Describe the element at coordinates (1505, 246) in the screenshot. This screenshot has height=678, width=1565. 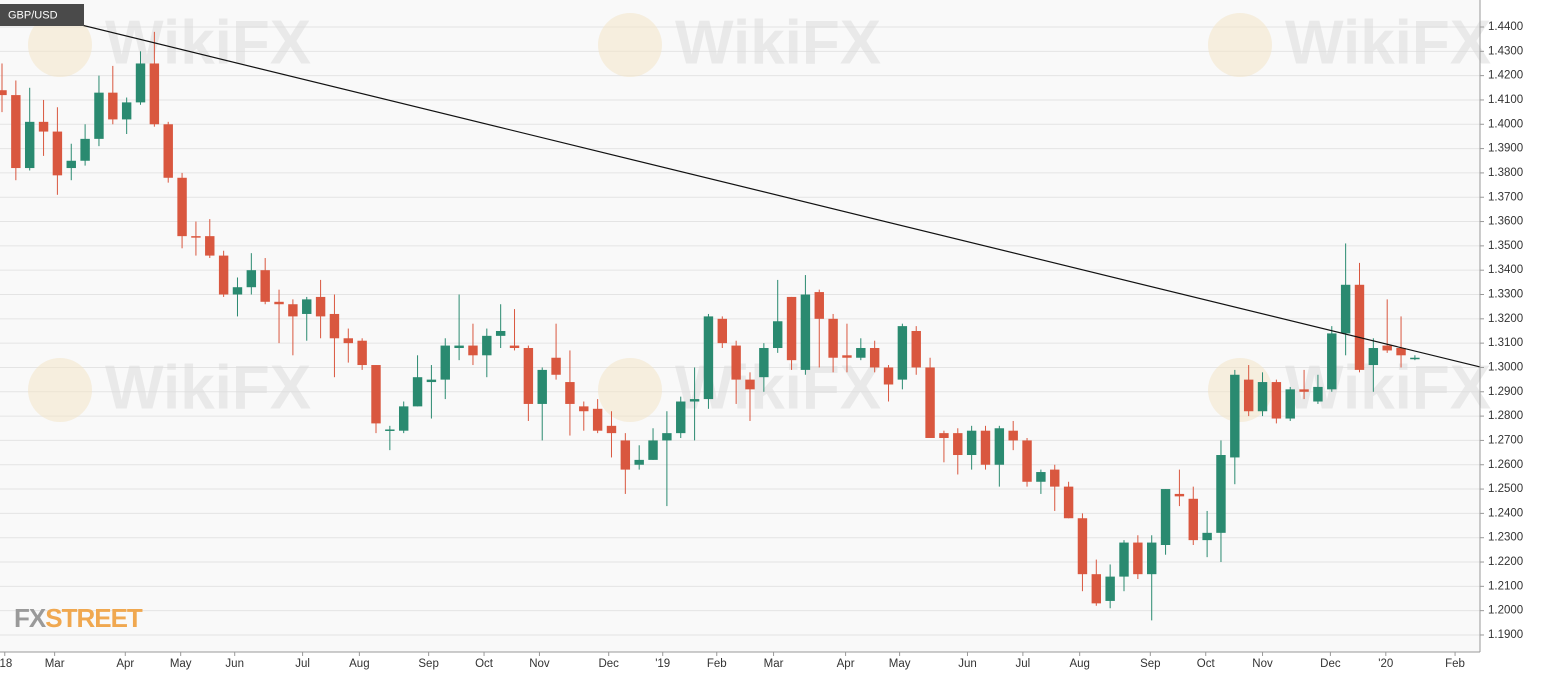
I see `y-tick-label: 1.3500` at that location.